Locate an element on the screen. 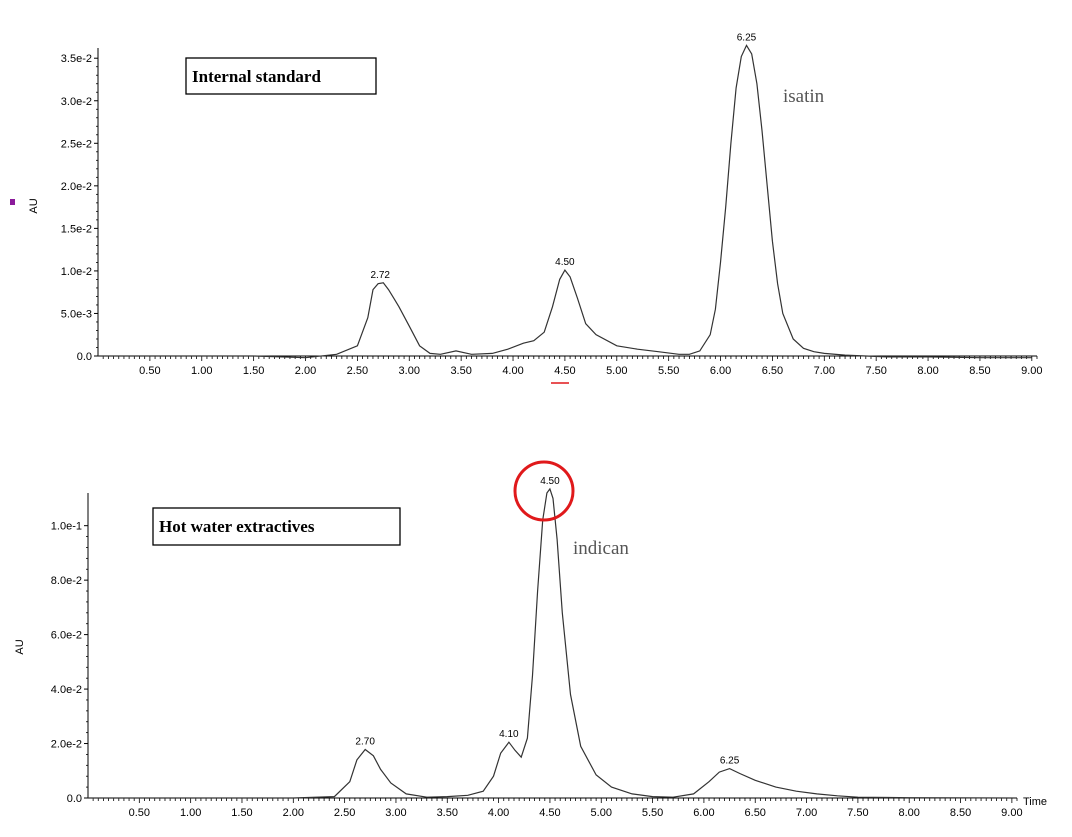 This screenshot has width=1072, height=837. peak-labels: 2.72 4.50 6.25 is located at coordinates (563, 156).